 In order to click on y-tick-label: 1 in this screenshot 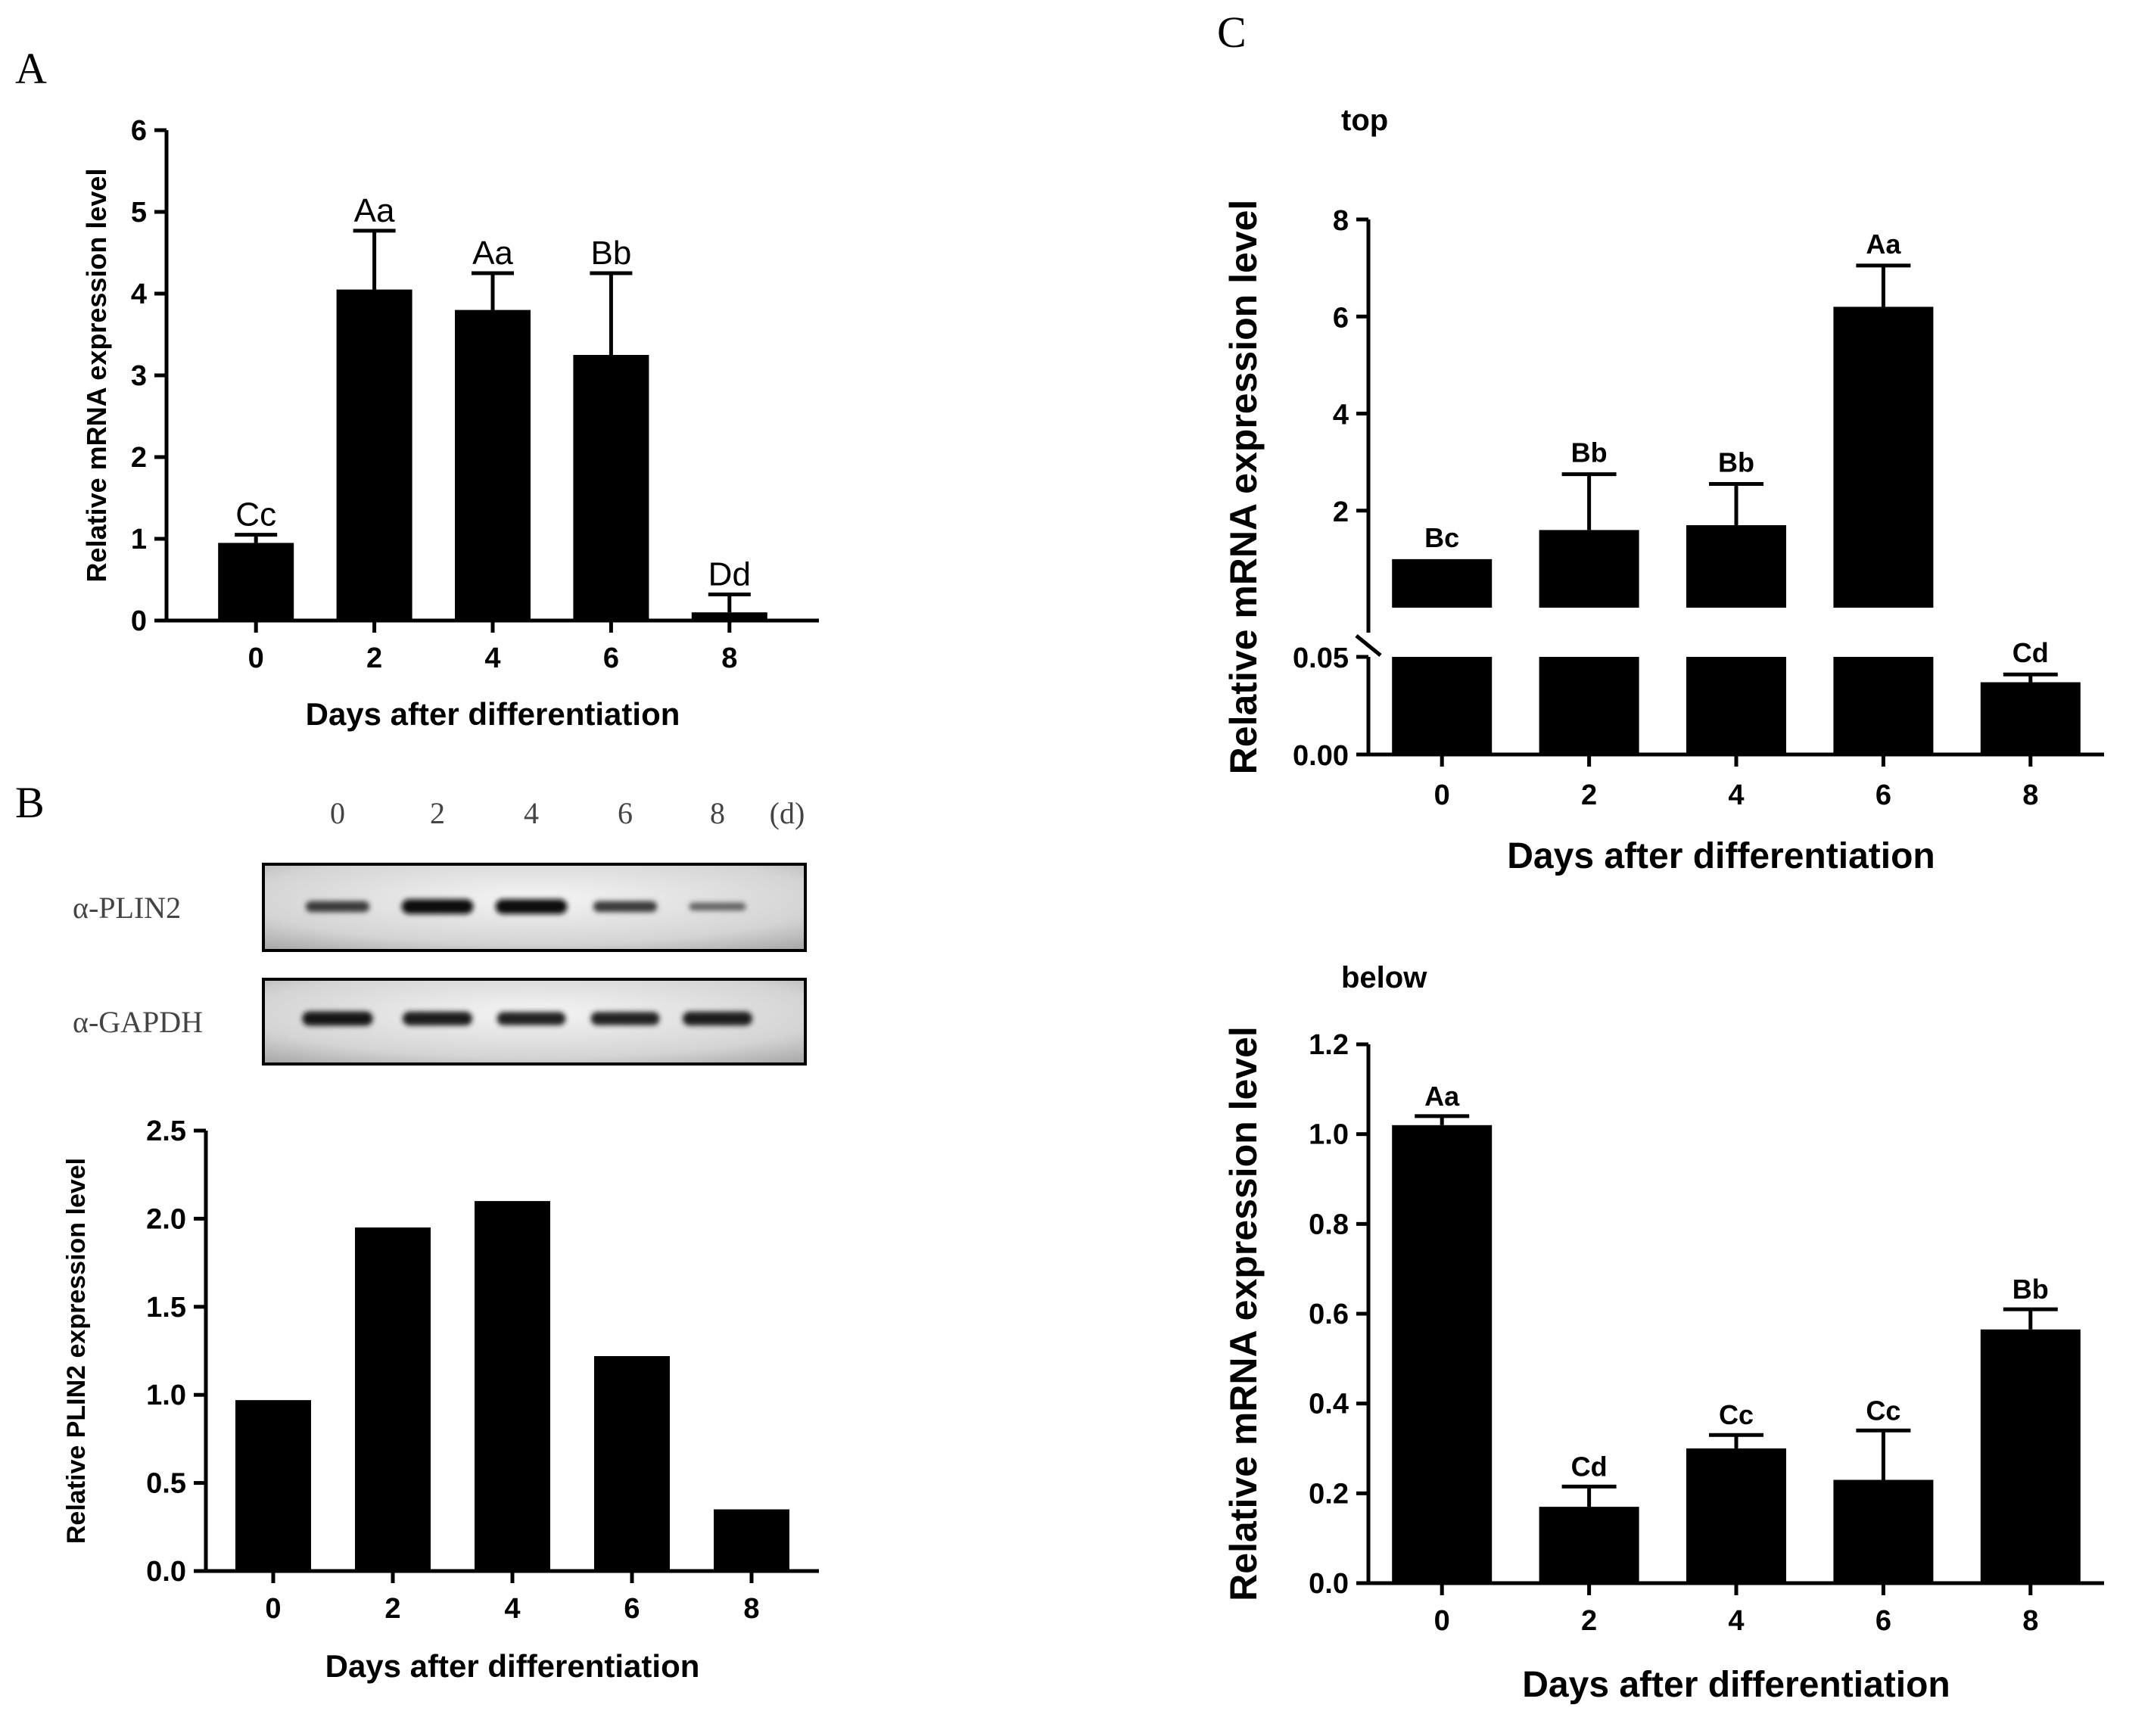, I will do `click(139, 539)`.